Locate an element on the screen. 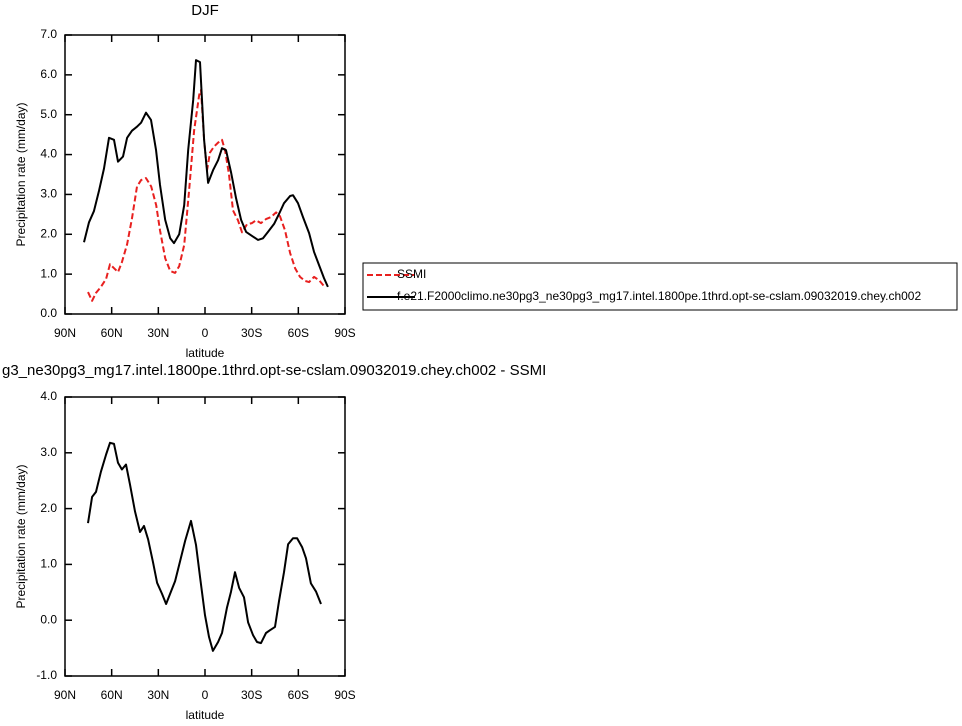 This screenshot has width=962, height=726. y-tick-label: -1.0 is located at coordinates (46, 675).